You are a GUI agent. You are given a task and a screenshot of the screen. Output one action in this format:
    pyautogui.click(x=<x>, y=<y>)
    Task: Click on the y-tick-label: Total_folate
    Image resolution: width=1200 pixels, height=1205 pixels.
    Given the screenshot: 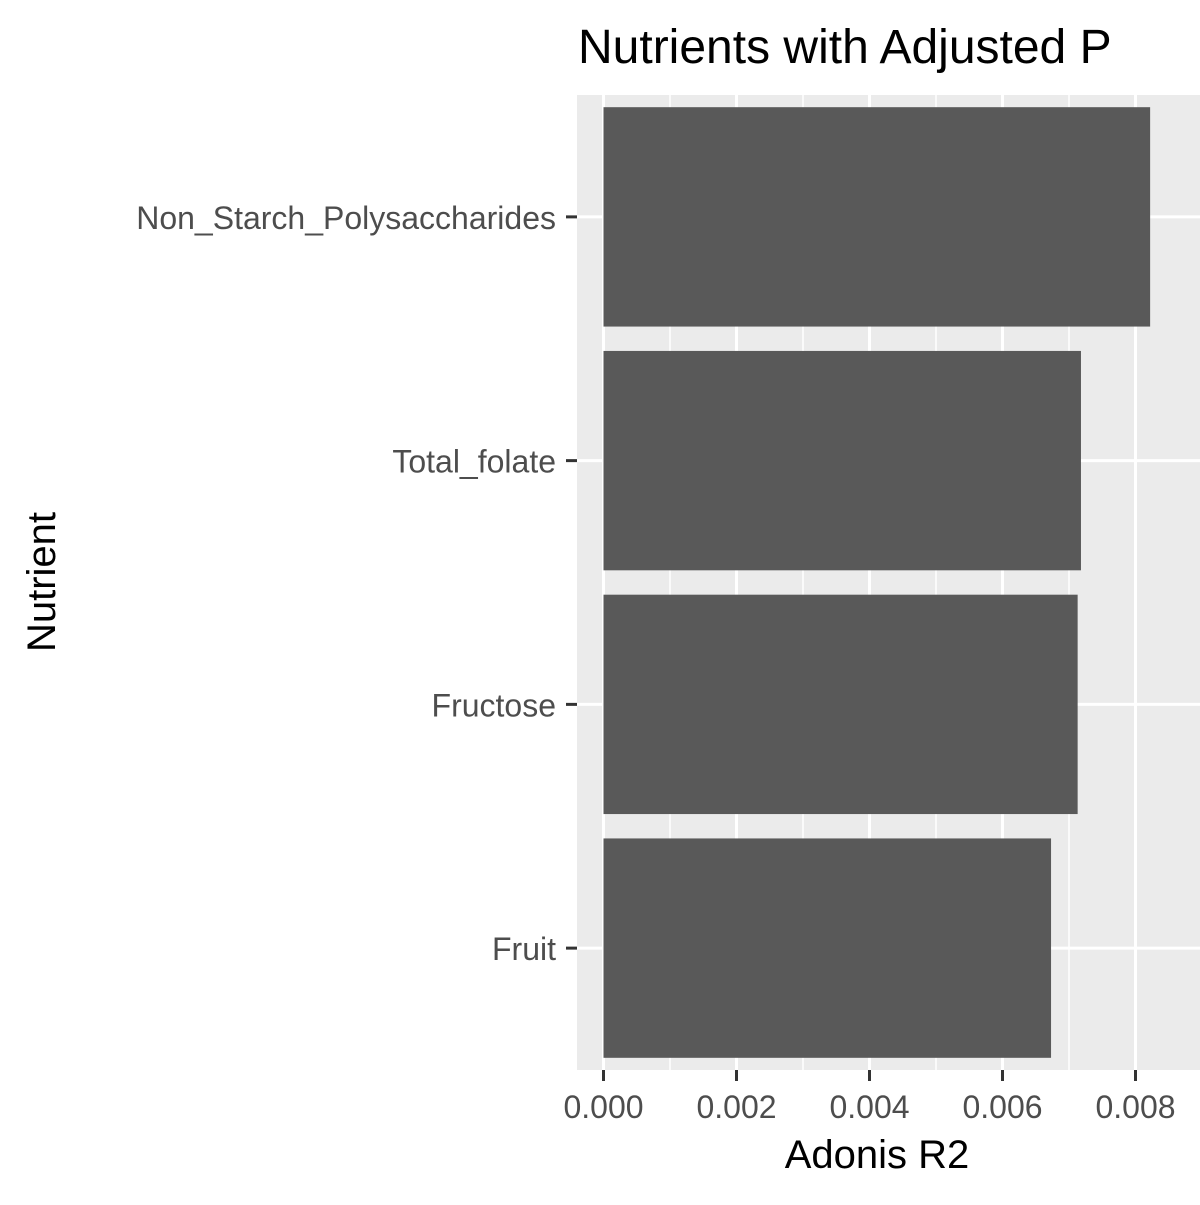 What is the action you would take?
    pyautogui.click(x=474, y=462)
    